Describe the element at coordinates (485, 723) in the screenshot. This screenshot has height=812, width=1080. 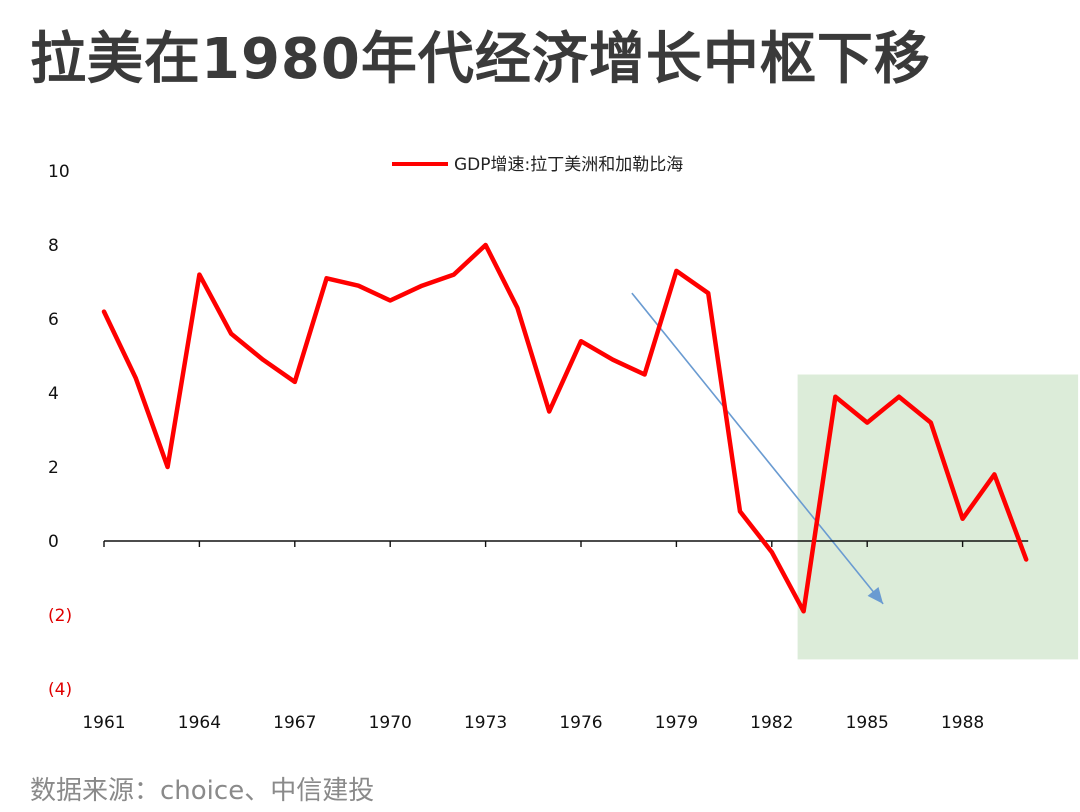
I see `x-tick-label: 1973` at that location.